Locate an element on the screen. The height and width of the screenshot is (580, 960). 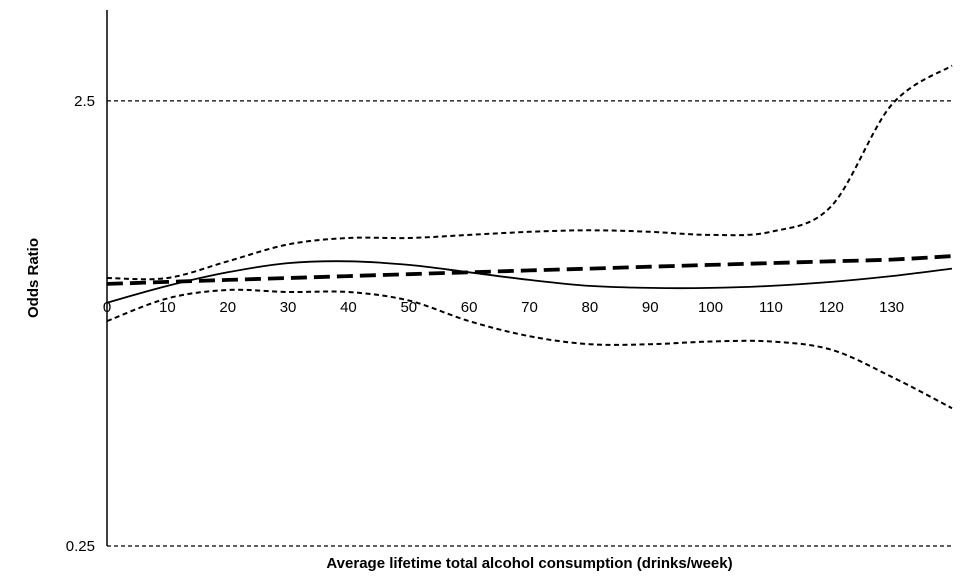
y-axis-label: Odds Ratio is located at coordinates (33, 278).